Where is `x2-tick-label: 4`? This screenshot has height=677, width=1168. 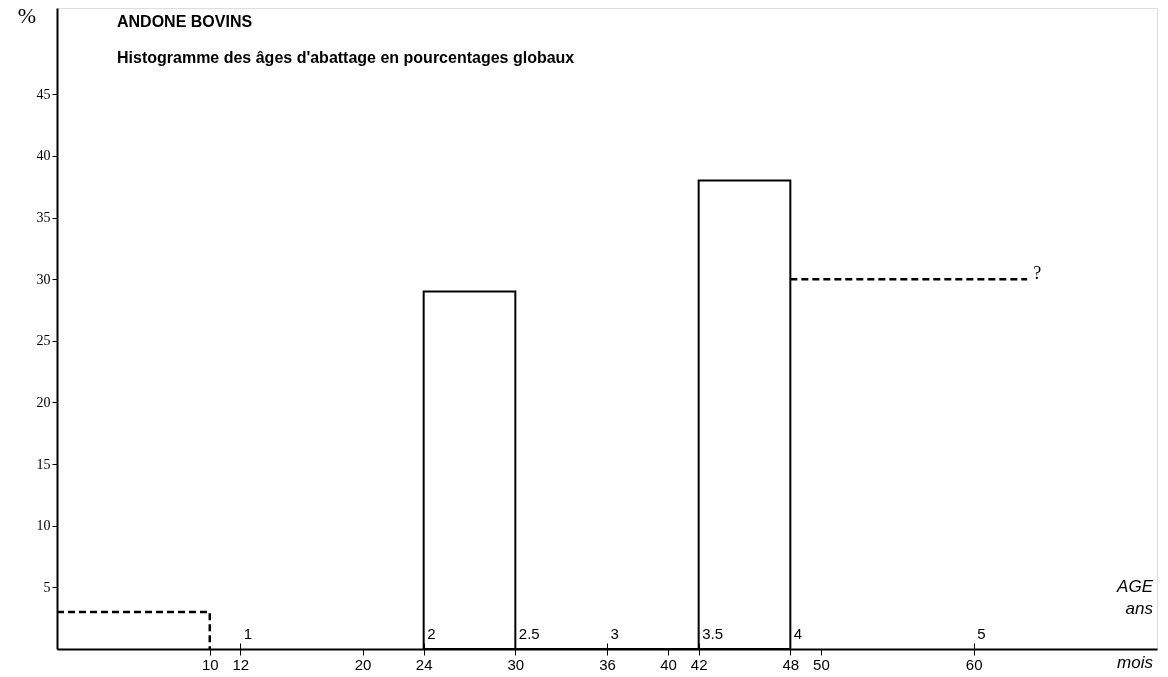 x2-tick-label: 4 is located at coordinates (798, 633).